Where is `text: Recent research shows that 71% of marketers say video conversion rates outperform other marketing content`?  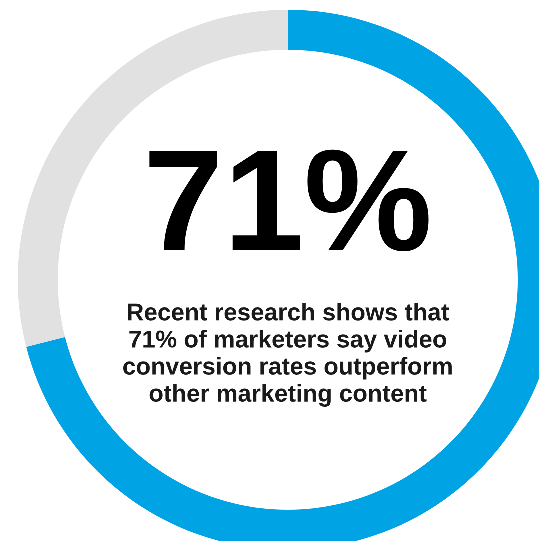
text: Recent research shows that 71% of marketers say video conversion rates outperform other marketing content is located at coordinates (288, 355).